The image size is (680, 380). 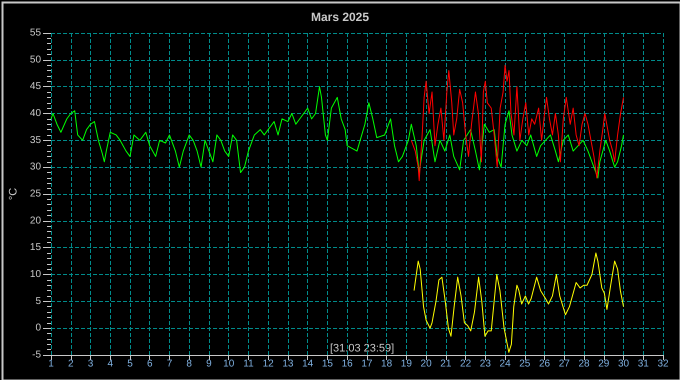 I want to click on y-tick-label: -5, so click(x=37, y=355).